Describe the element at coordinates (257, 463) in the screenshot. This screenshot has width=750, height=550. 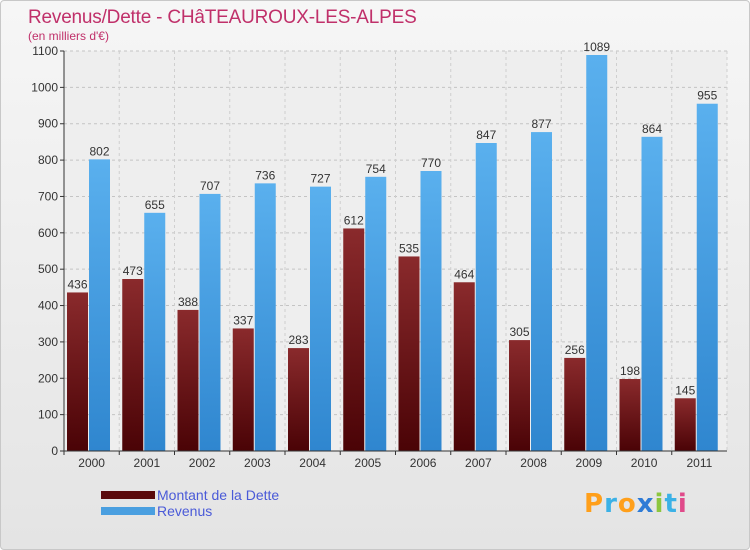
I see `x-tick-label: 2003` at that location.